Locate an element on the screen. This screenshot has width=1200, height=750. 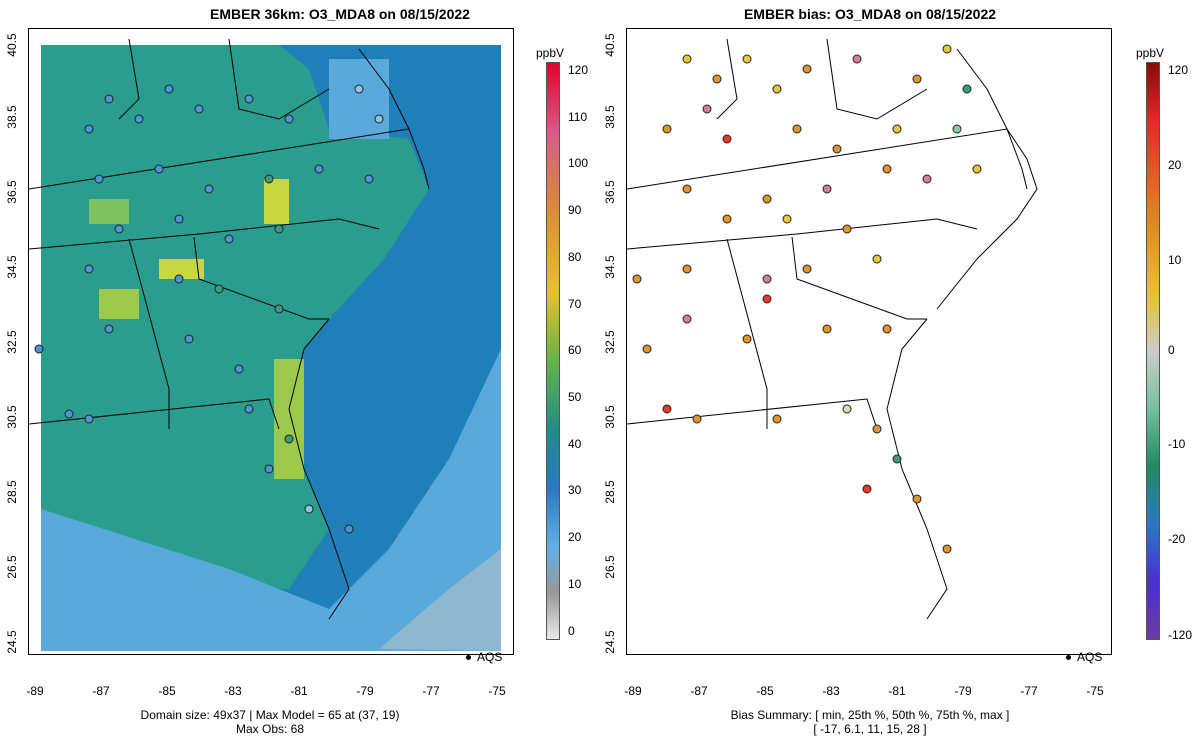
right-legend: AQS is located at coordinates (1084, 657).